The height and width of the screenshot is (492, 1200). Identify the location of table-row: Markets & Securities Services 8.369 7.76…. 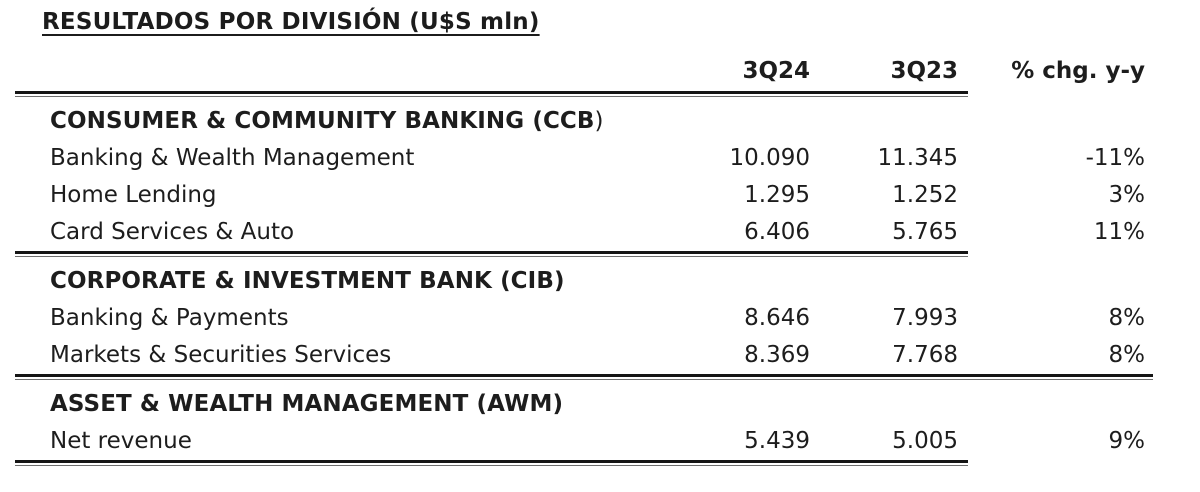
(584, 354).